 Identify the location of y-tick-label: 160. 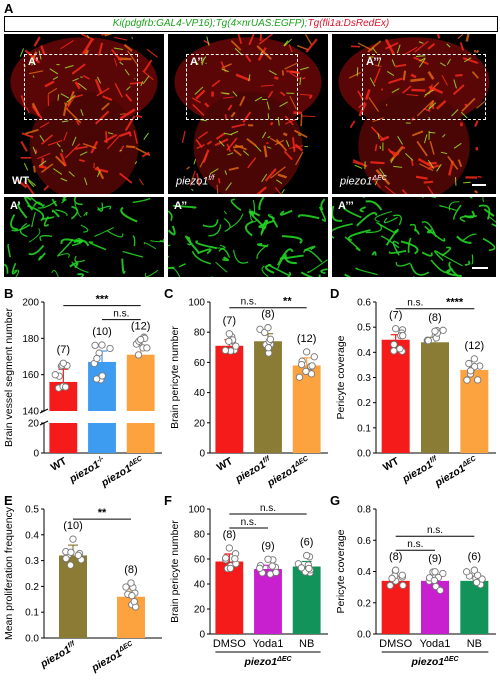
(30, 375).